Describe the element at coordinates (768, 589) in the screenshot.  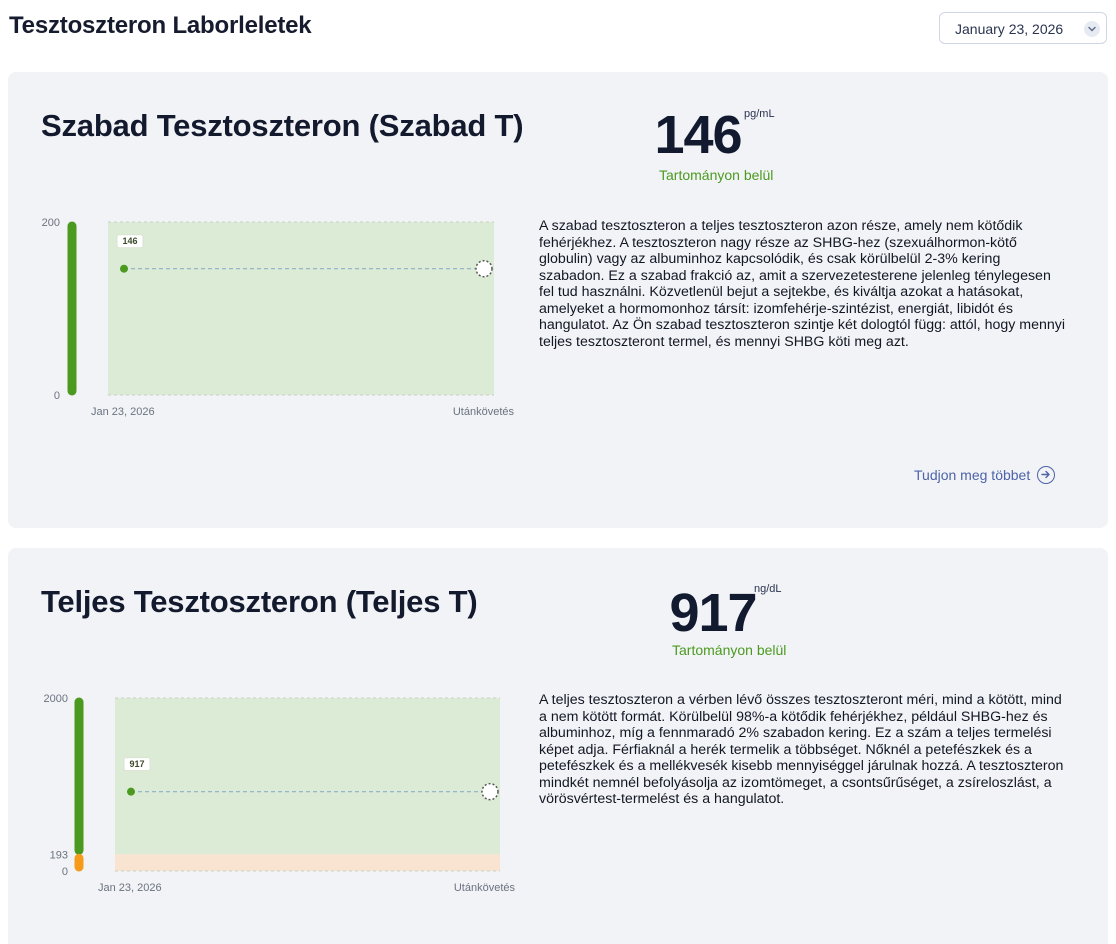
I see `result-unit: ng/dL` at that location.